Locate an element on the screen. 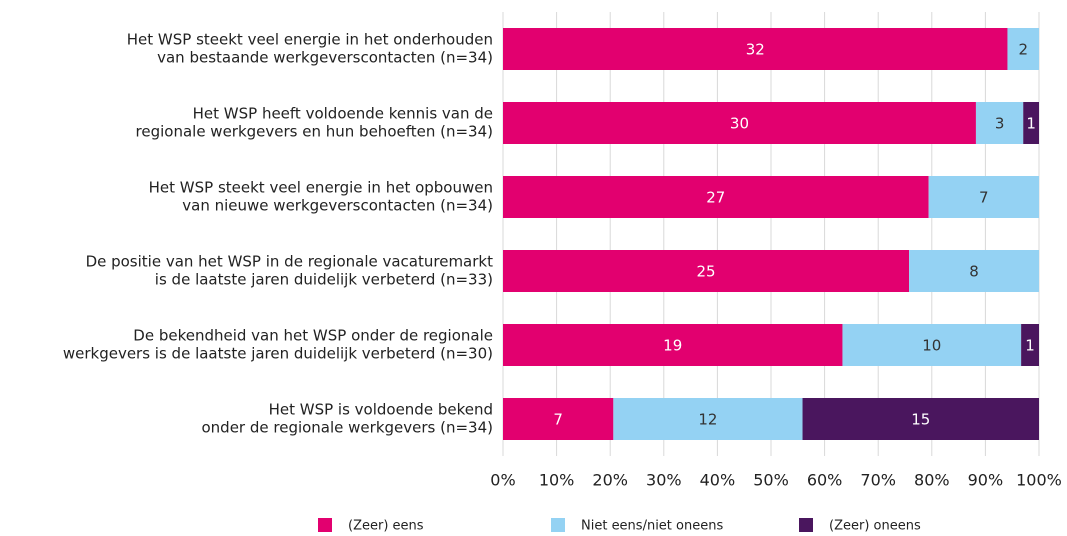 The width and height of the screenshot is (1067, 536). x-tick-label: 70% is located at coordinates (878, 480).